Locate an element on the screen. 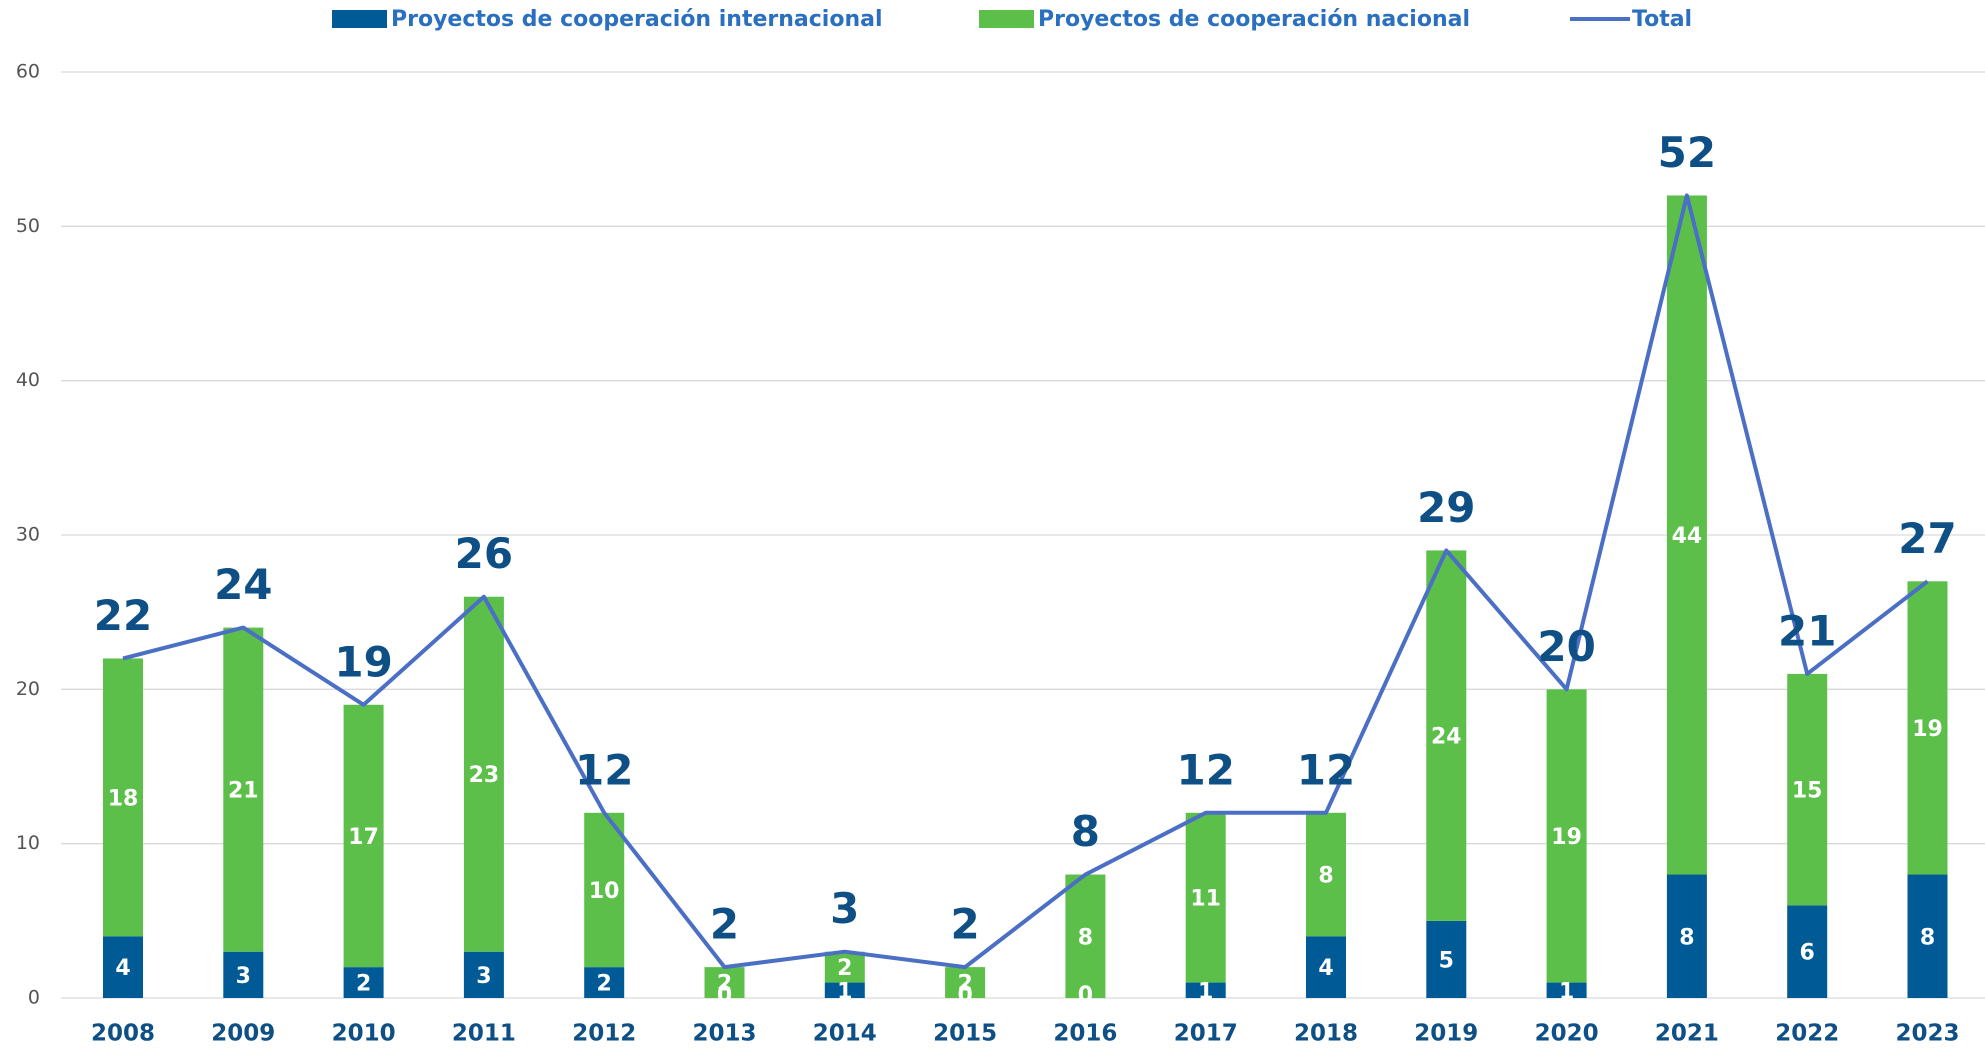 The height and width of the screenshot is (1049, 1985). total-label: 26 is located at coordinates (484, 553).